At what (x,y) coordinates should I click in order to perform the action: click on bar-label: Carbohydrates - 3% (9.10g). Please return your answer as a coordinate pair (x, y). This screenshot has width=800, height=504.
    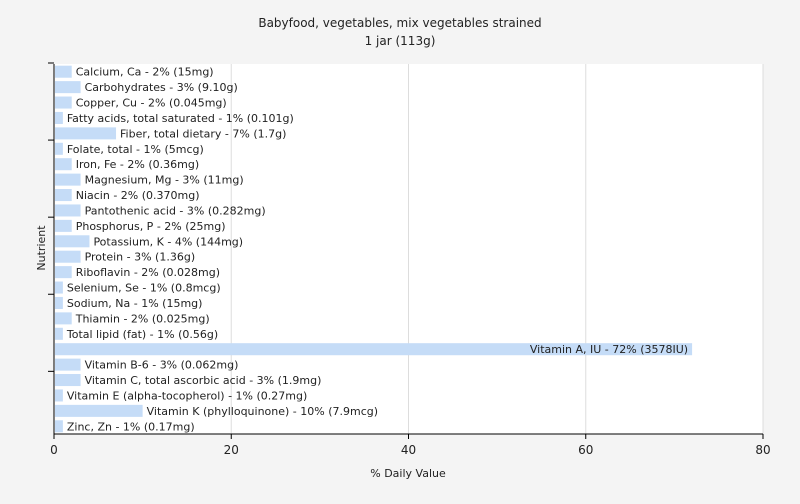
    Looking at the image, I should click on (161, 87).